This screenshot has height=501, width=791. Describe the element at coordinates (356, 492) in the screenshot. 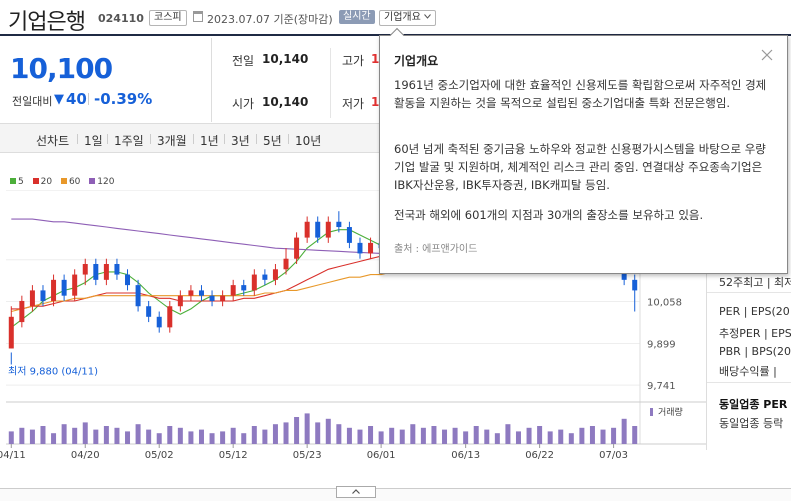

I see `collapse-button` at that location.